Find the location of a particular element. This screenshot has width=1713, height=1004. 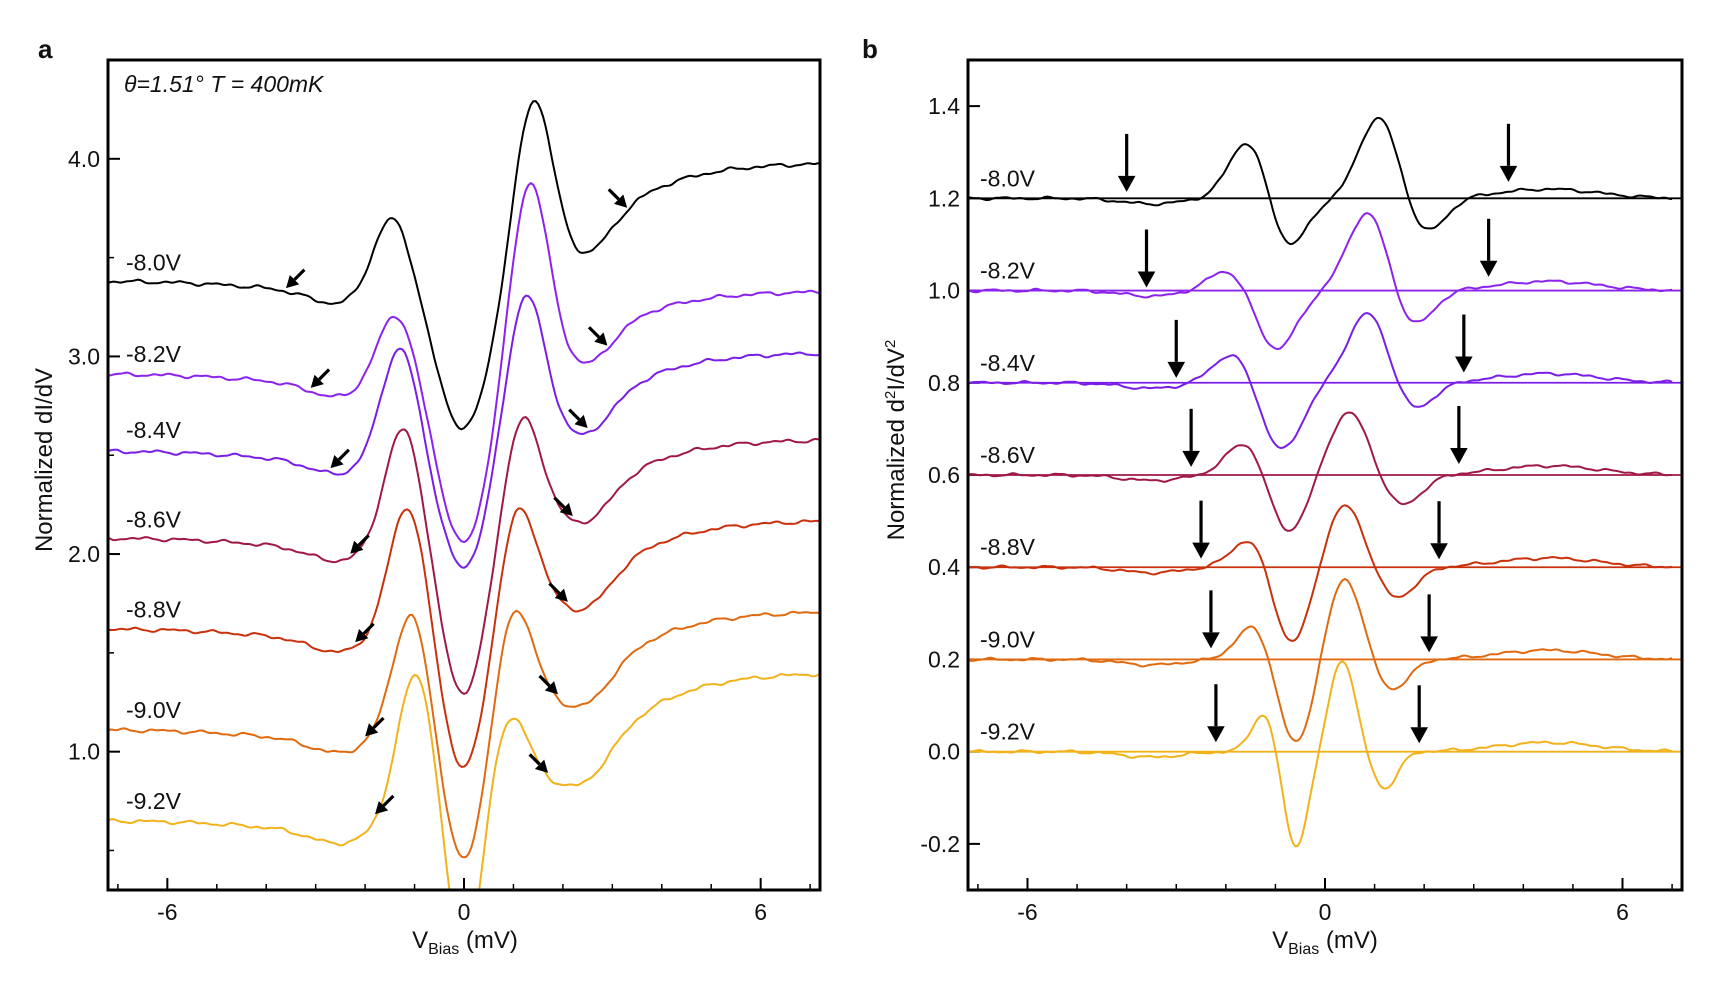

panel-b-label: b is located at coordinates (870, 49).